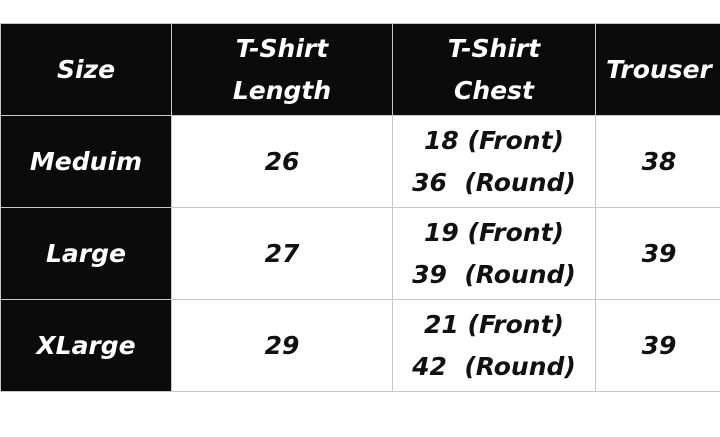 The width and height of the screenshot is (720, 437). What do you see at coordinates (494, 345) in the screenshot?
I see `chest-cell: 21 (Front) 42 (Round)` at bounding box center [494, 345].